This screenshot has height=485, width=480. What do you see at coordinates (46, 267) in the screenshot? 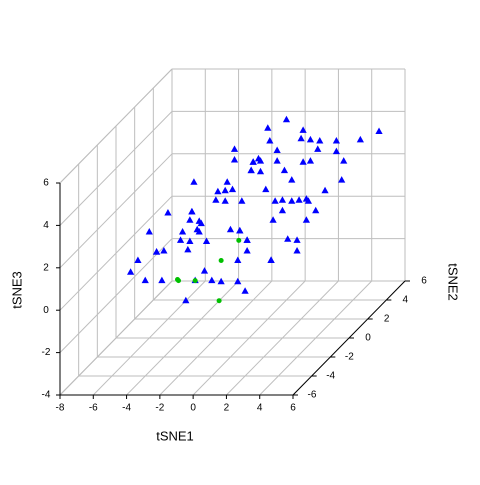
I see `z-tick-label: 2` at bounding box center [46, 267].